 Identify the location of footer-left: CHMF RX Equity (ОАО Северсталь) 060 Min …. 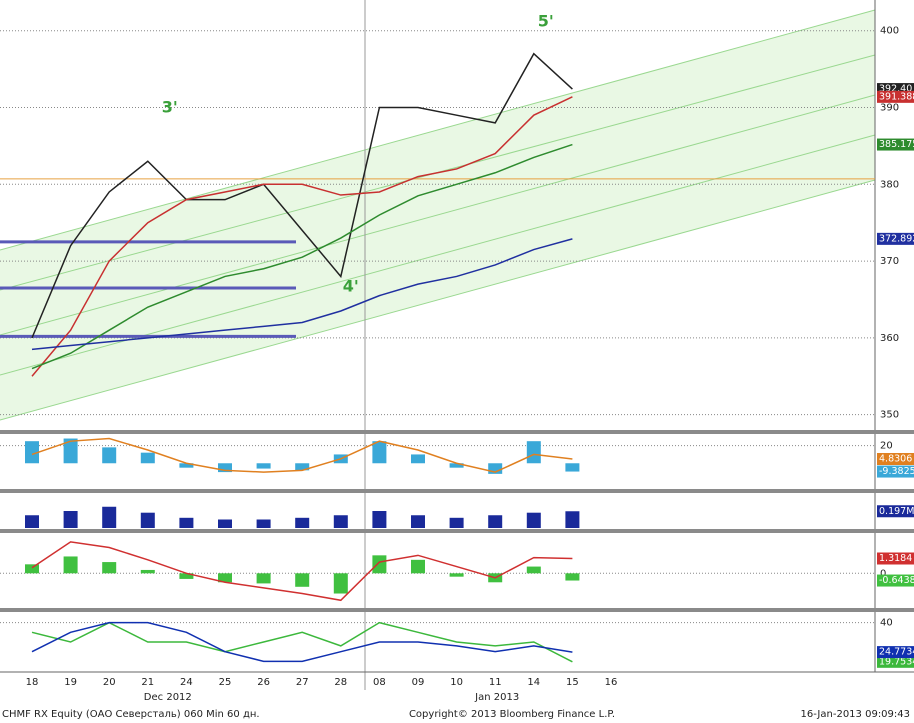
(131, 714).